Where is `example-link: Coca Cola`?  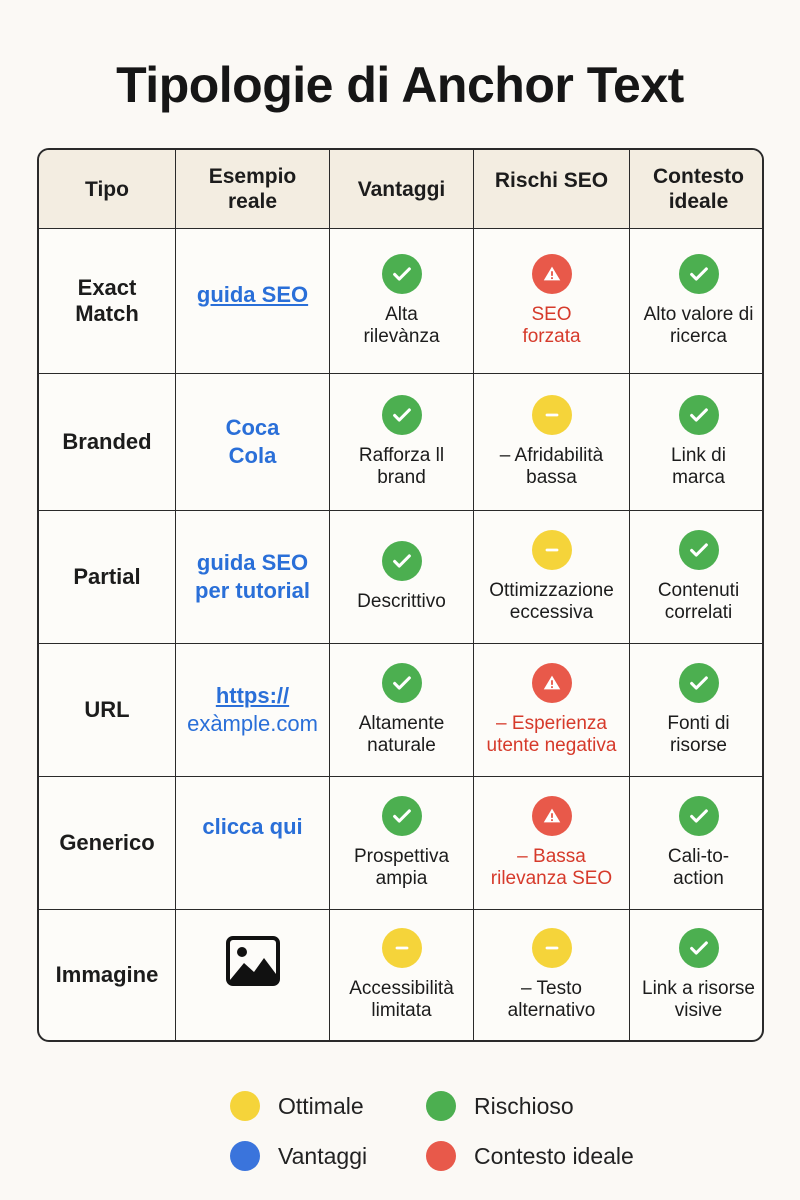
example-link: Coca Cola is located at coordinates (253, 442).